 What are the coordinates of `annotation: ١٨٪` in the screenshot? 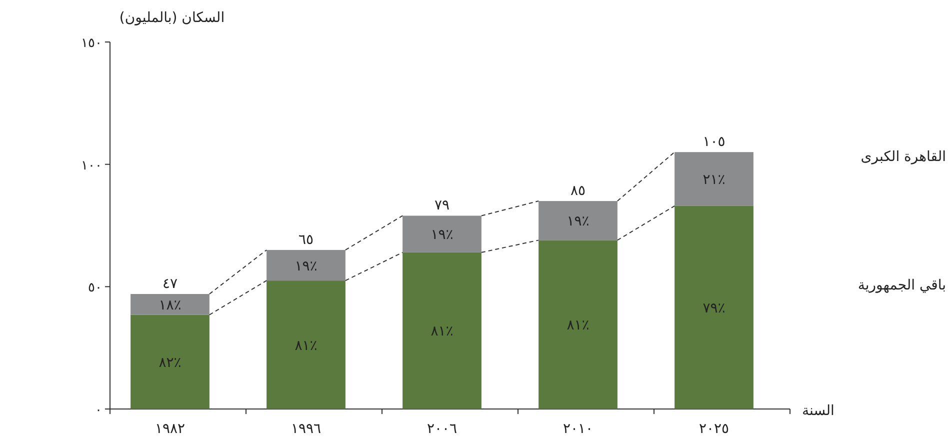 It's located at (170, 305).